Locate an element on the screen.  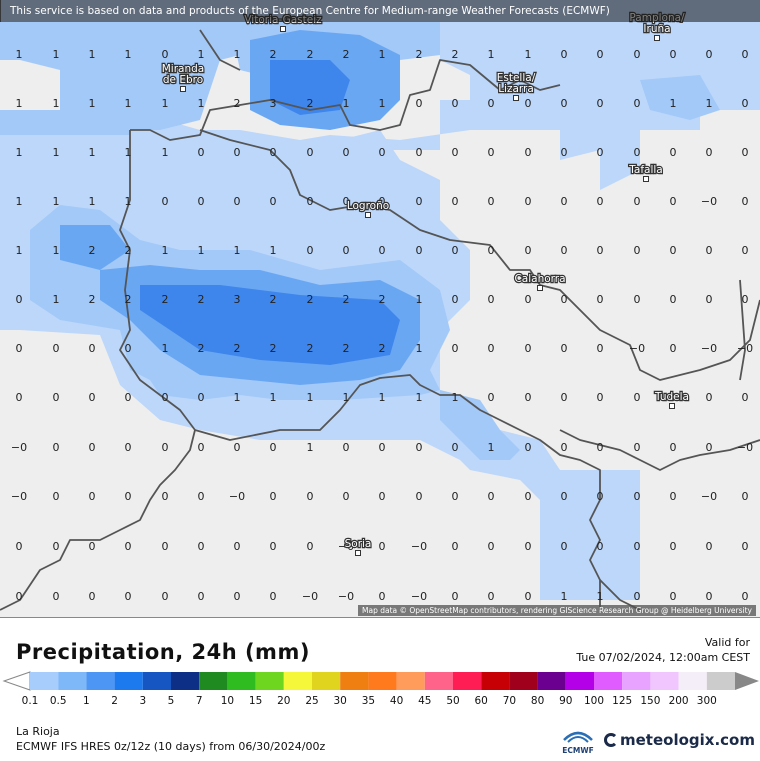
brand-name: meteologix.com is located at coordinates (679, 740).